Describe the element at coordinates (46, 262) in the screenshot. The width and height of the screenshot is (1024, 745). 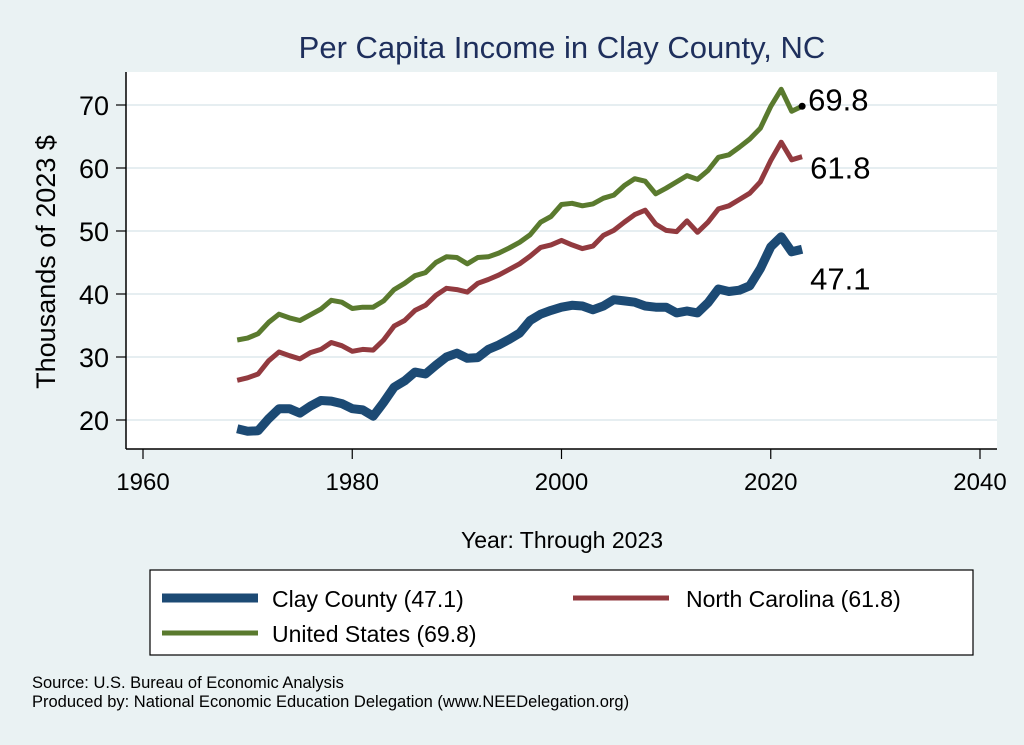
I see `y-axis-label: Thousands of 2023 $` at that location.